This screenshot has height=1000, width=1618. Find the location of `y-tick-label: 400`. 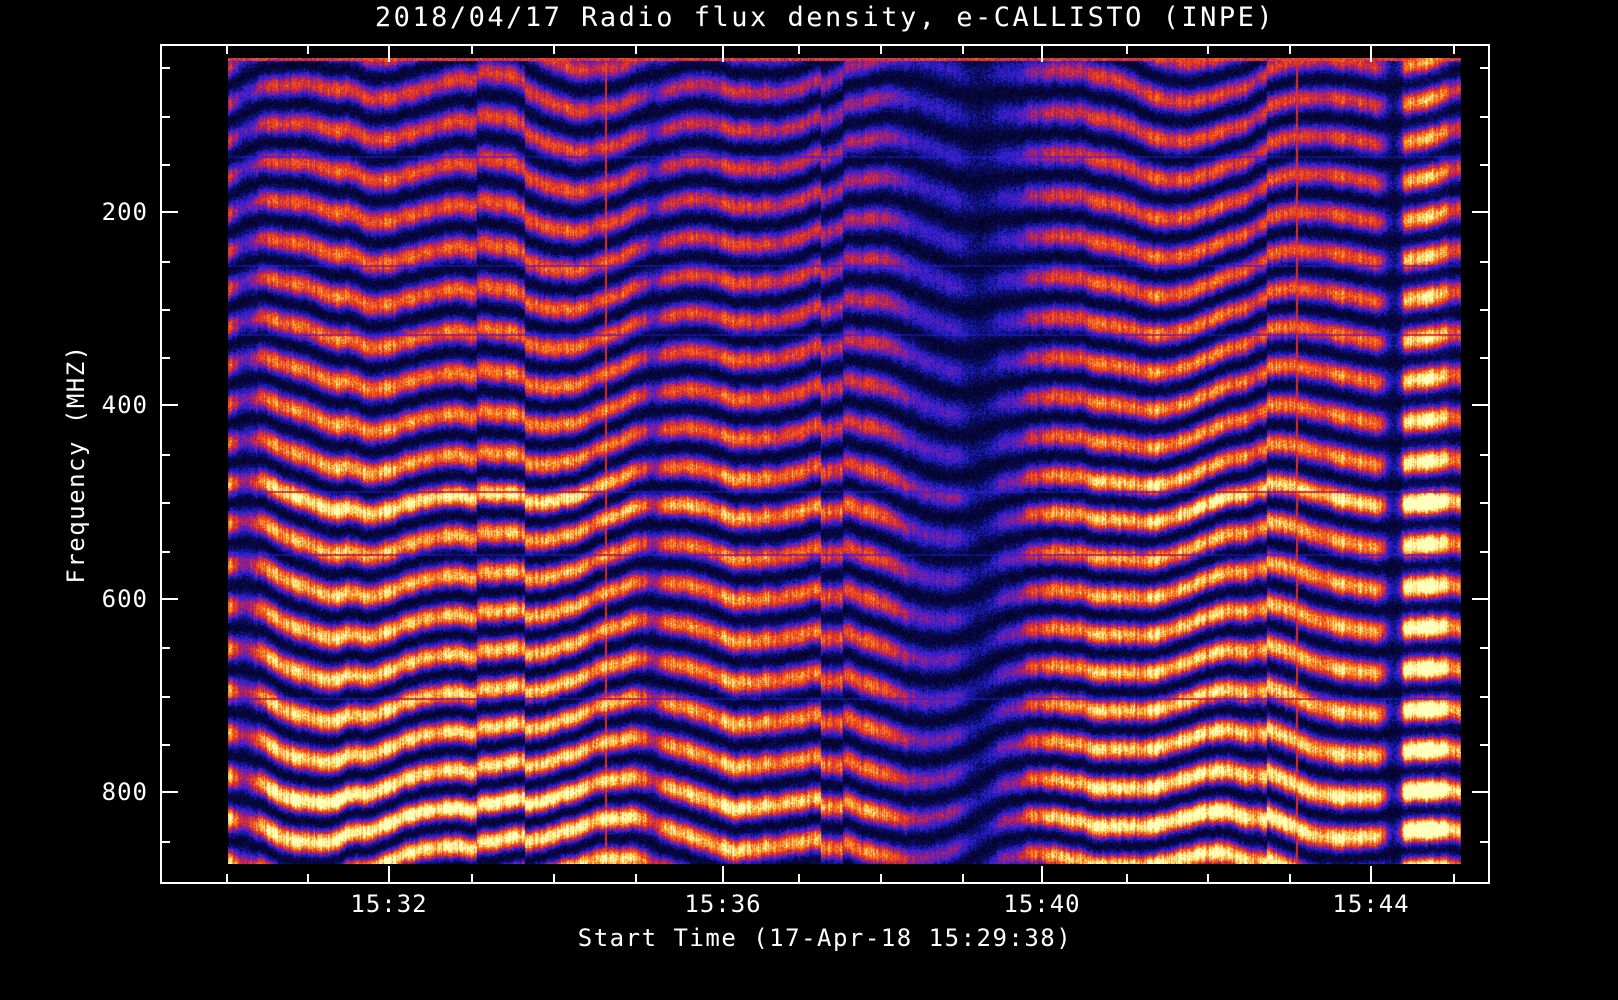

y-tick-label: 400 is located at coordinates (124, 405).